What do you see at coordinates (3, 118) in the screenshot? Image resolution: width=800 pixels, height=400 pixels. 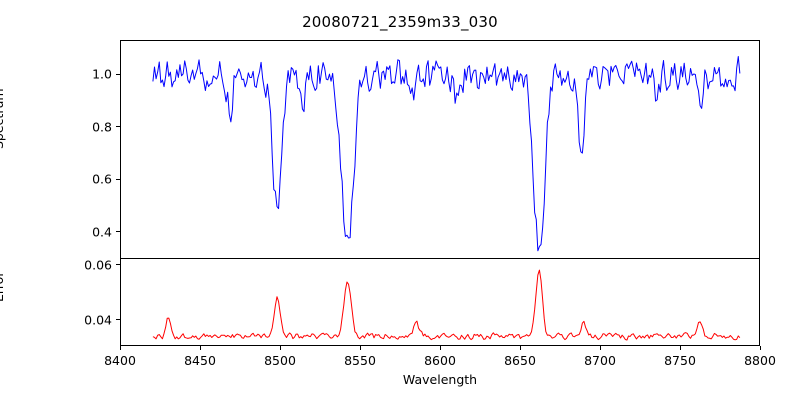 I see `spectrum-axis-label: Spectrum` at bounding box center [3, 118].